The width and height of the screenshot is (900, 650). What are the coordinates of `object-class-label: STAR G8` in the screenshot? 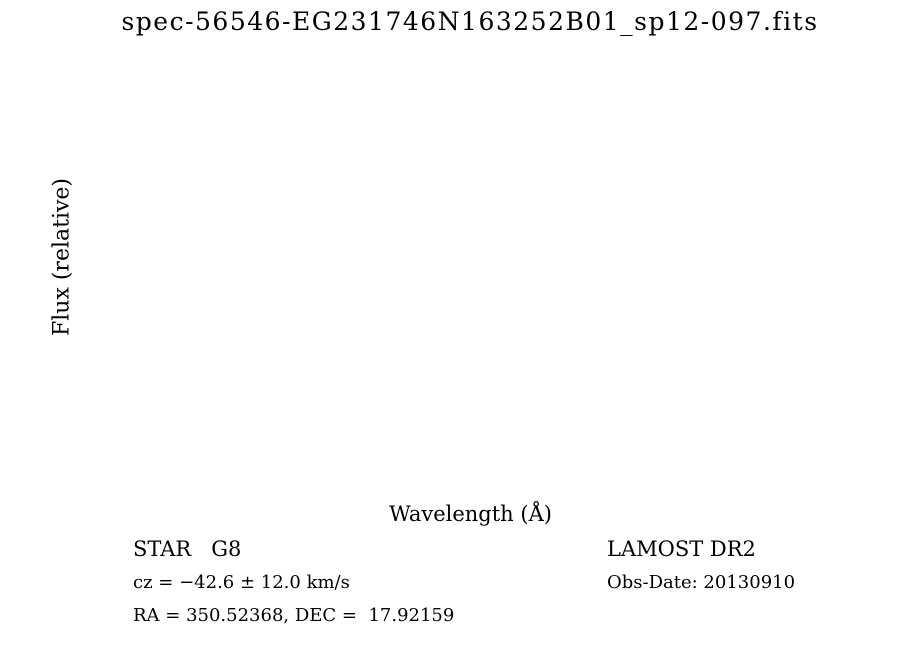 It's located at (187, 549).